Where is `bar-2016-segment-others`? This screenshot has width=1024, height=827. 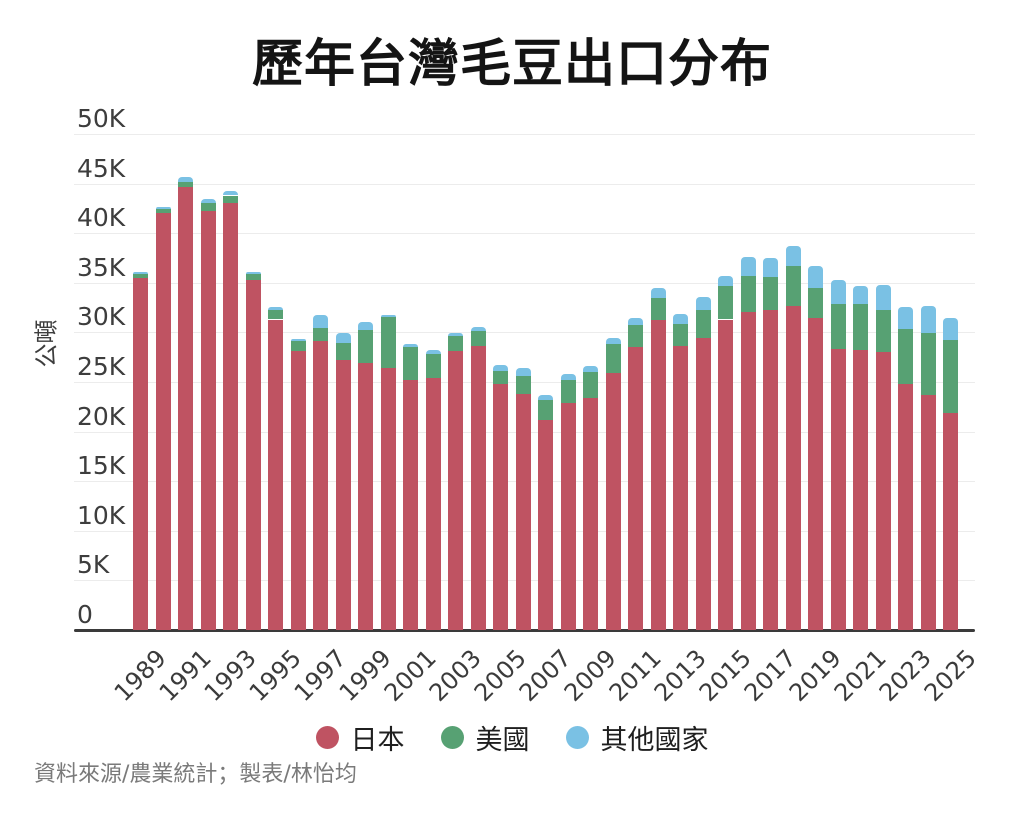 bar-2016-segment-others is located at coordinates (748, 266).